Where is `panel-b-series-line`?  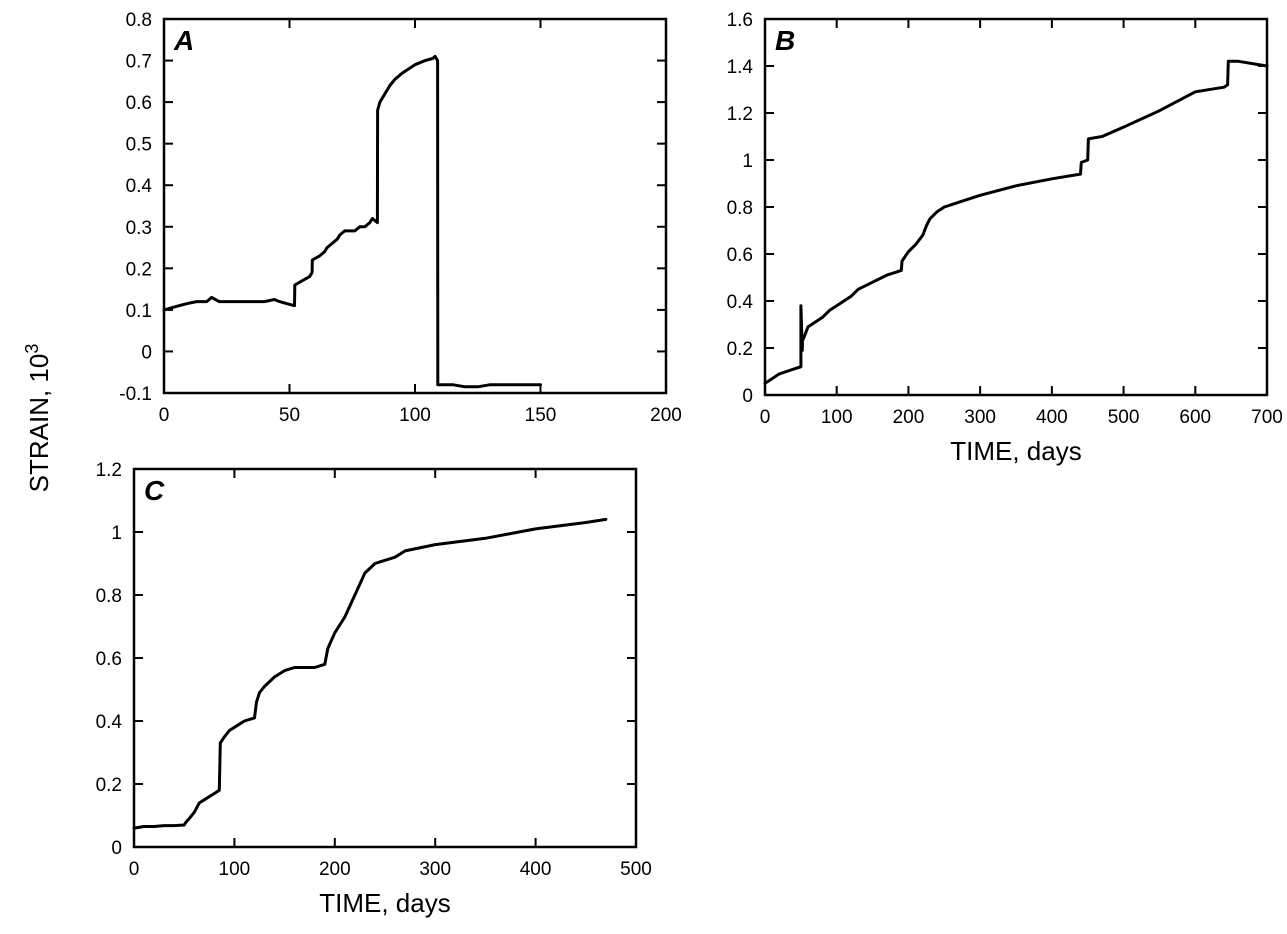
panel-b-series-line is located at coordinates (1016, 222).